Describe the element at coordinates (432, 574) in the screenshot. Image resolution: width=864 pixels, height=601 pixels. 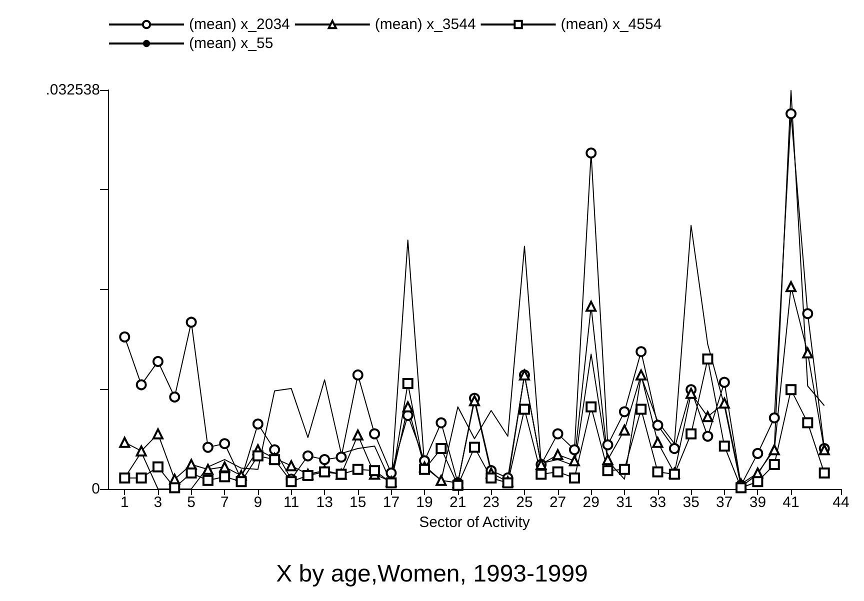
I see `text: X by age,Women, 1993-1999` at that location.